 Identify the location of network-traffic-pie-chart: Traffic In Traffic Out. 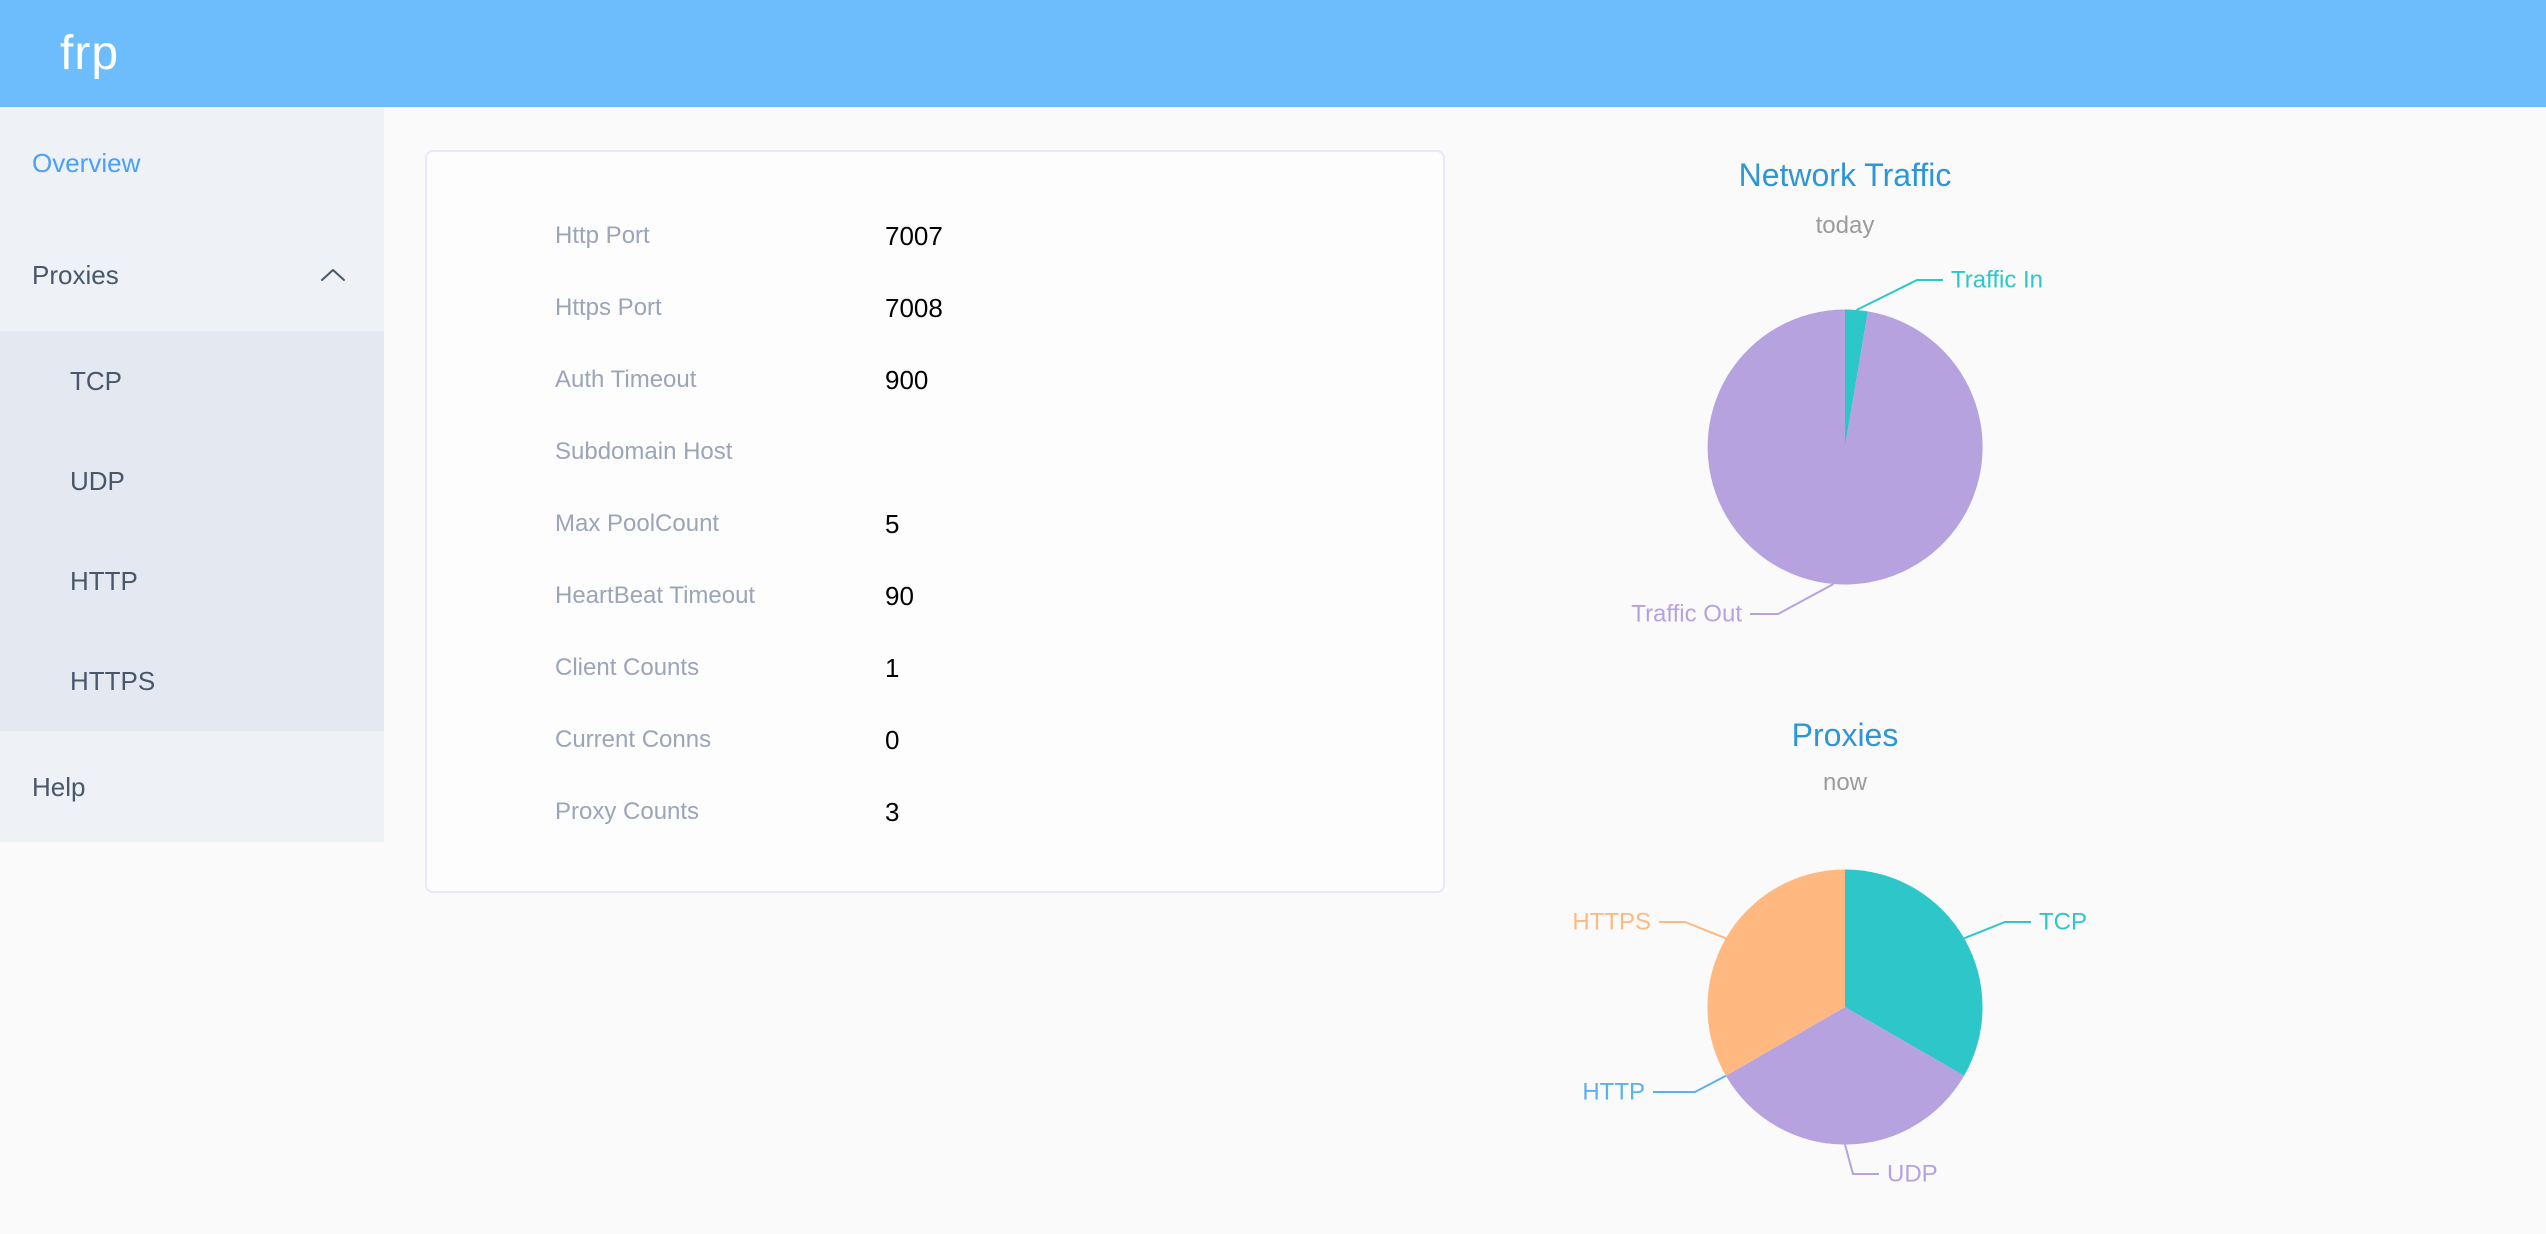
(1837, 447).